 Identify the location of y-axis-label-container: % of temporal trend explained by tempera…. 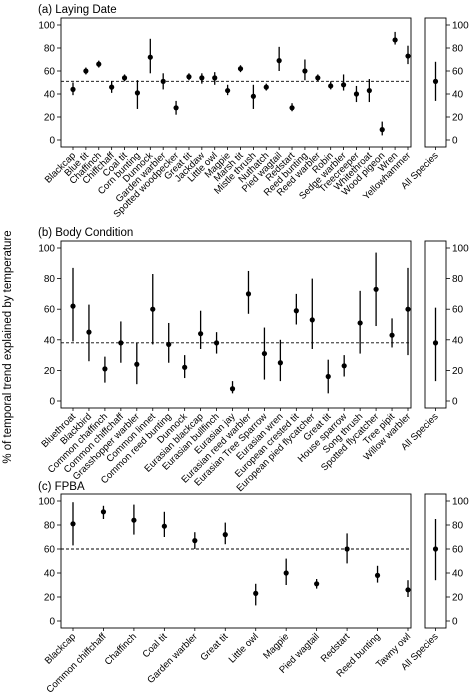
(8, 346).